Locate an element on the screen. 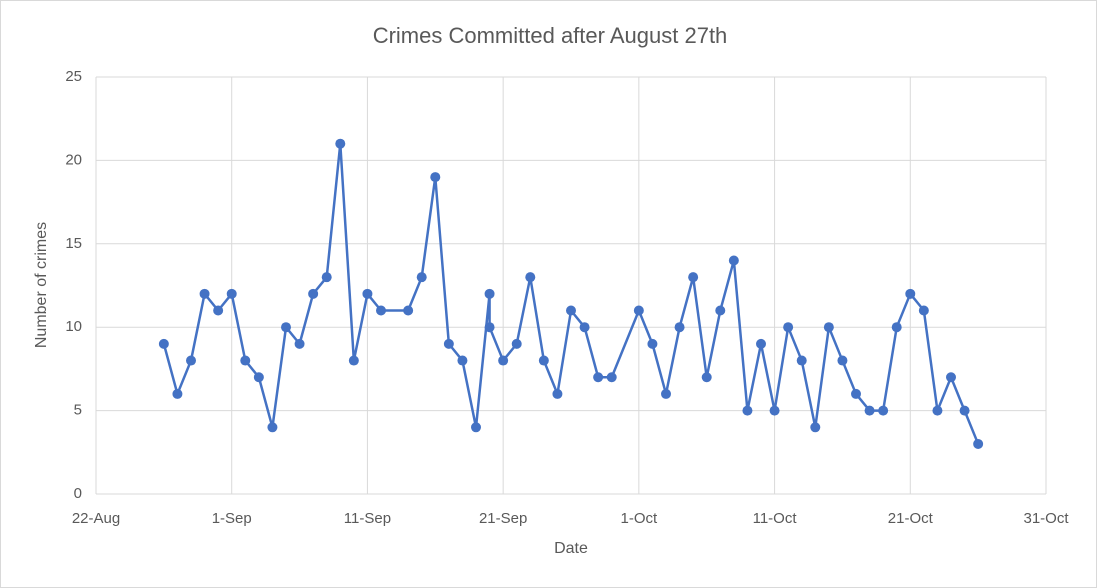 The height and width of the screenshot is (588, 1097). x-tick-label: 31-Oct is located at coordinates (1046, 518).